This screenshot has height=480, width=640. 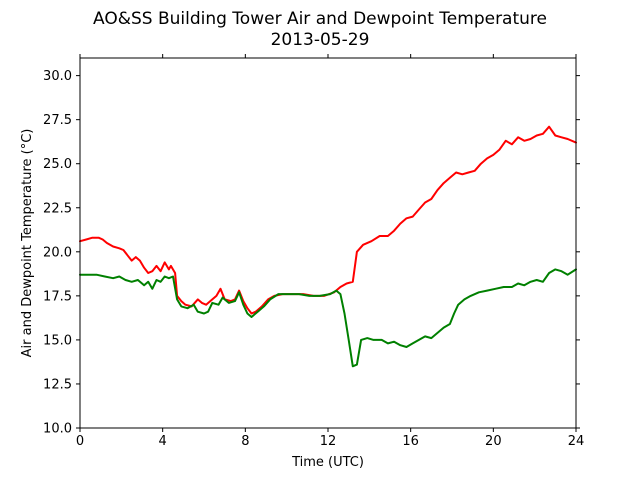 What do you see at coordinates (57, 76) in the screenshot?
I see `y-tick-label: 30.0` at bounding box center [57, 76].